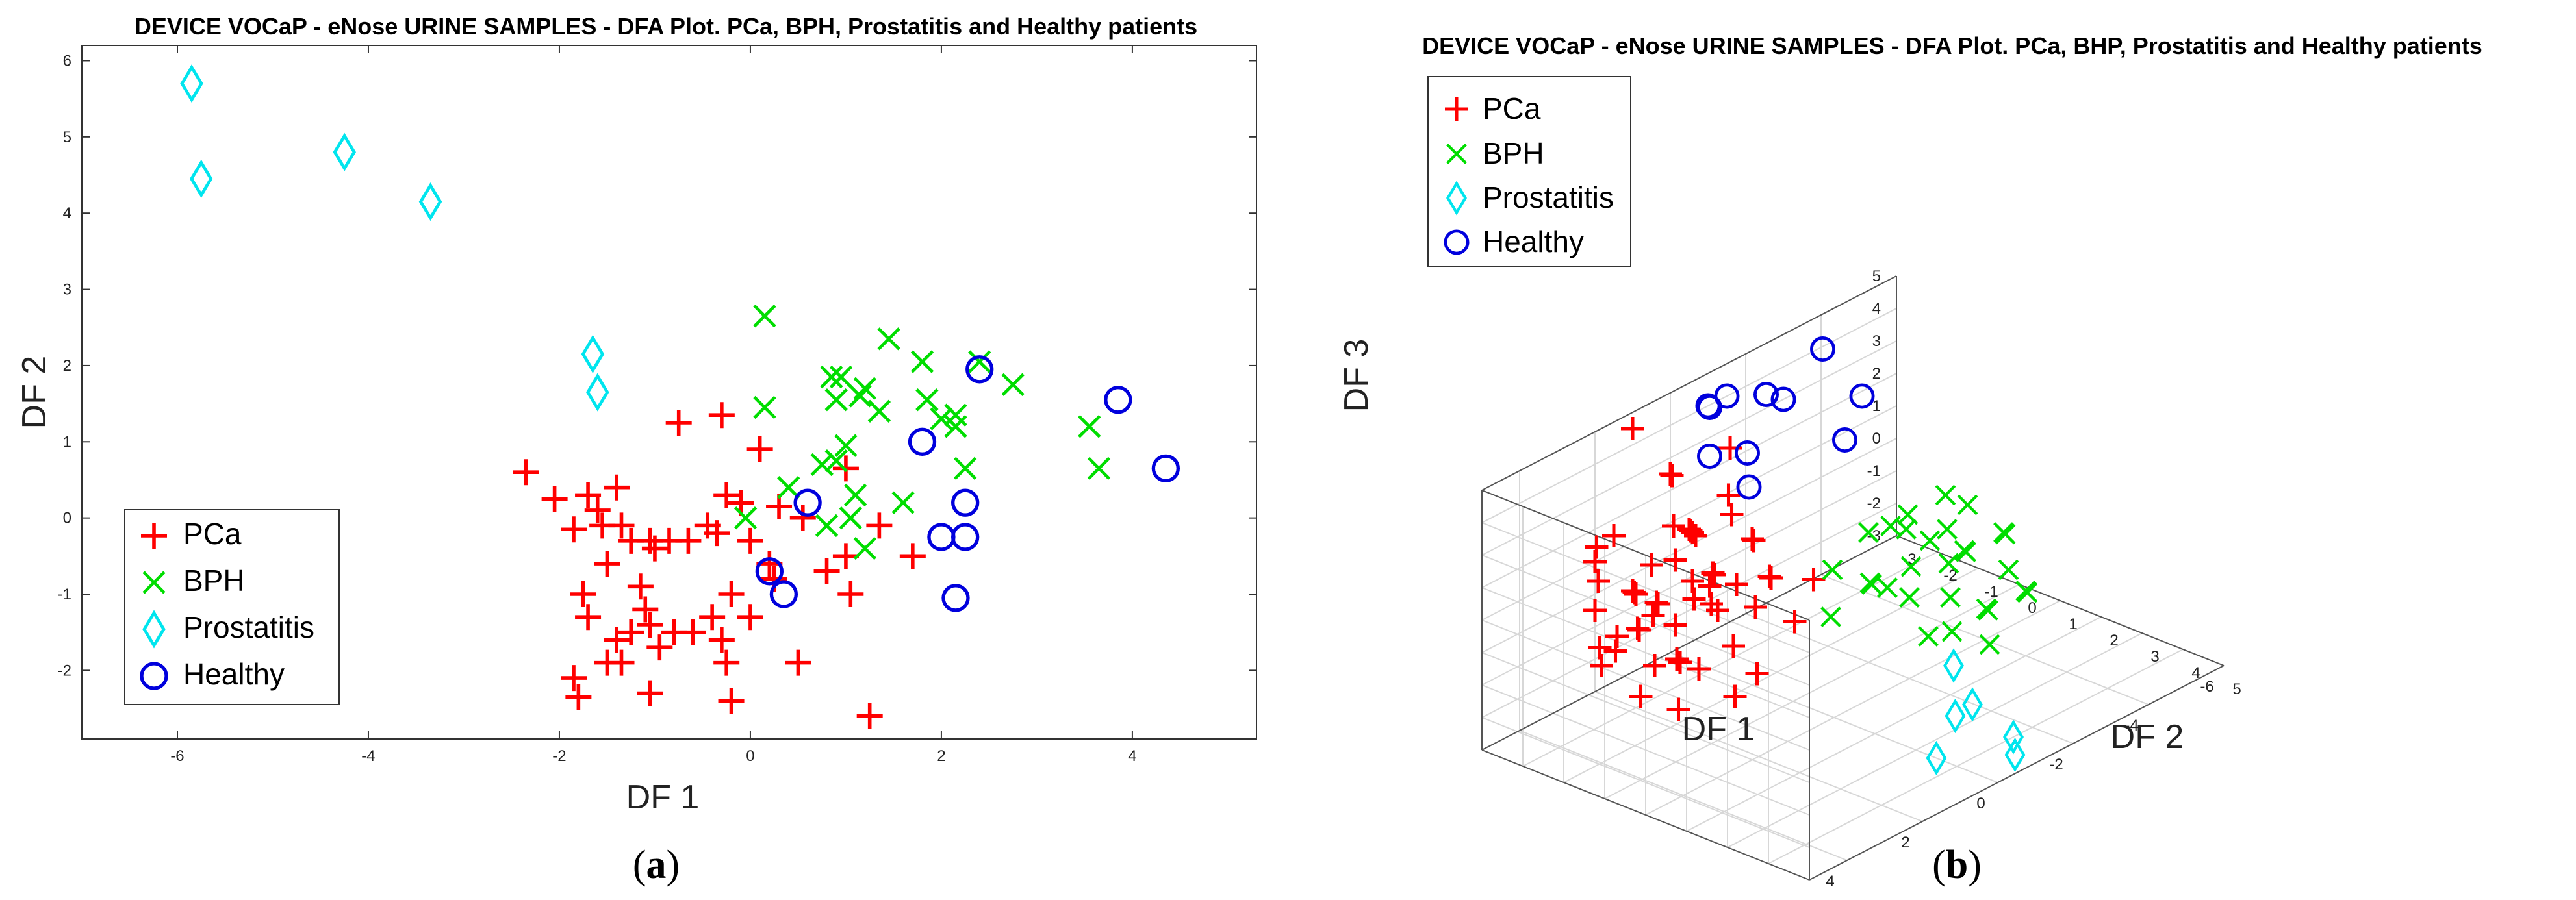 This screenshot has height=900, width=2576. What do you see at coordinates (1456, 198) in the screenshot?
I see `legend-marker-prostatitis` at bounding box center [1456, 198].